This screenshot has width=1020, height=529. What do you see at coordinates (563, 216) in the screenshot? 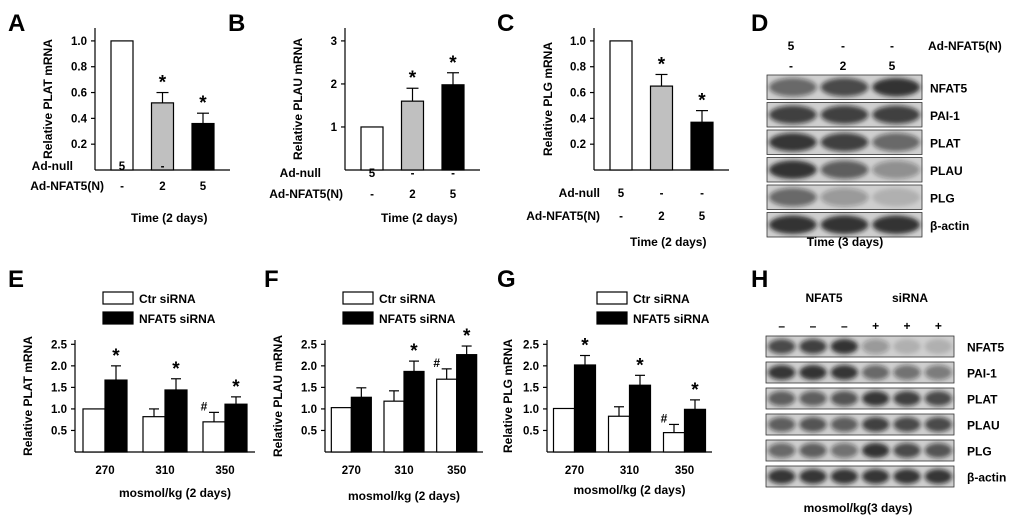
I see `panel-c-row-label: Ad-NFAT5(N)` at bounding box center [563, 216].